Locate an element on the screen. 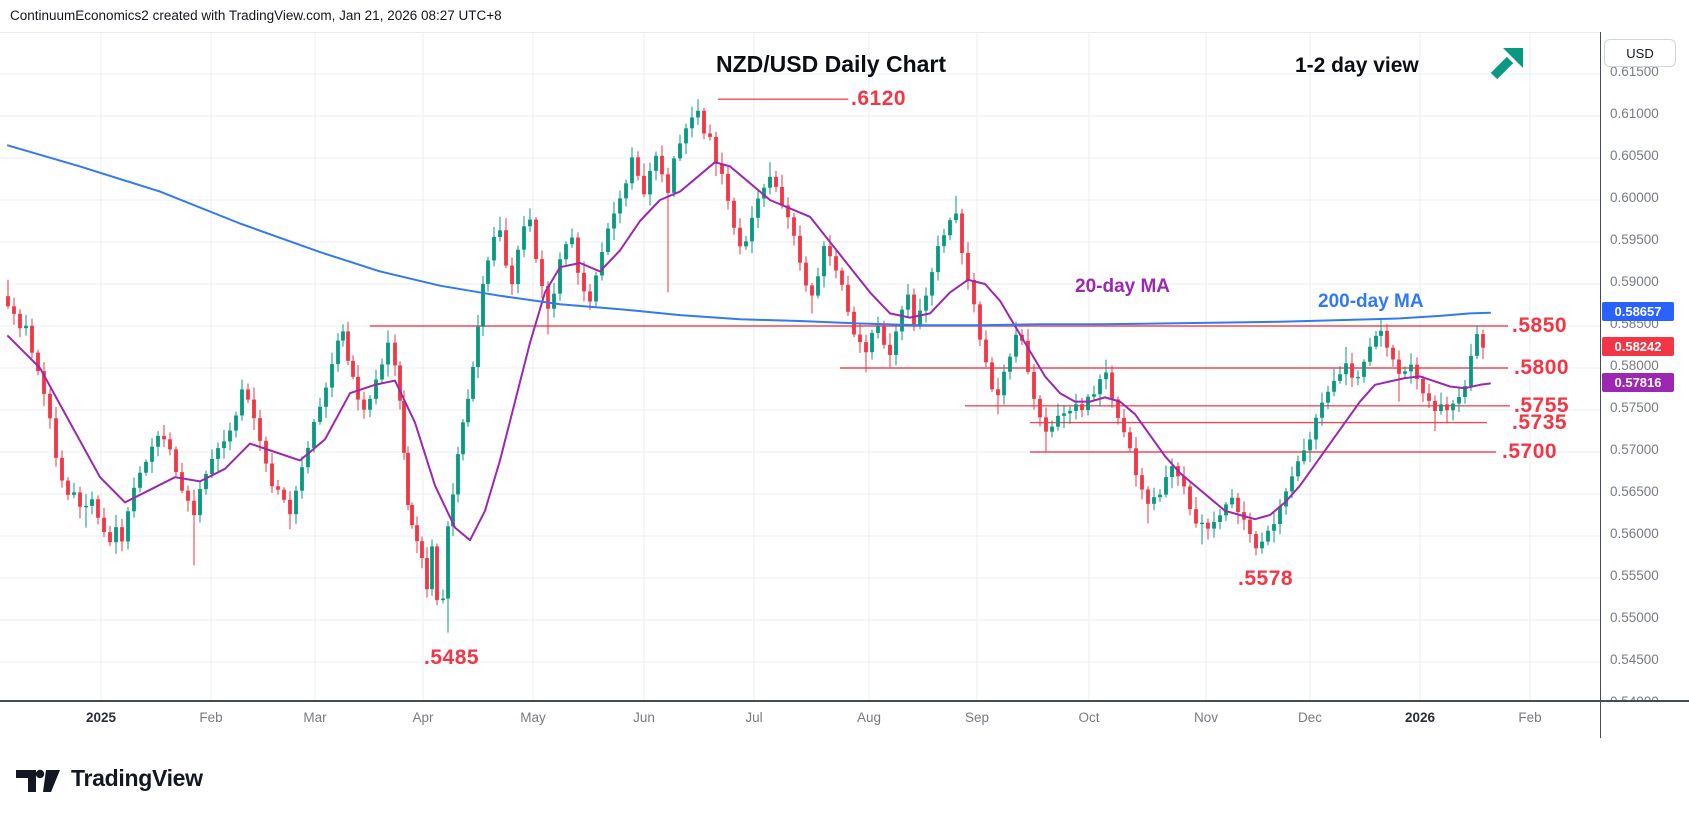 This screenshot has height=819, width=1689. price-tick: 0.55000 is located at coordinates (1634, 617).